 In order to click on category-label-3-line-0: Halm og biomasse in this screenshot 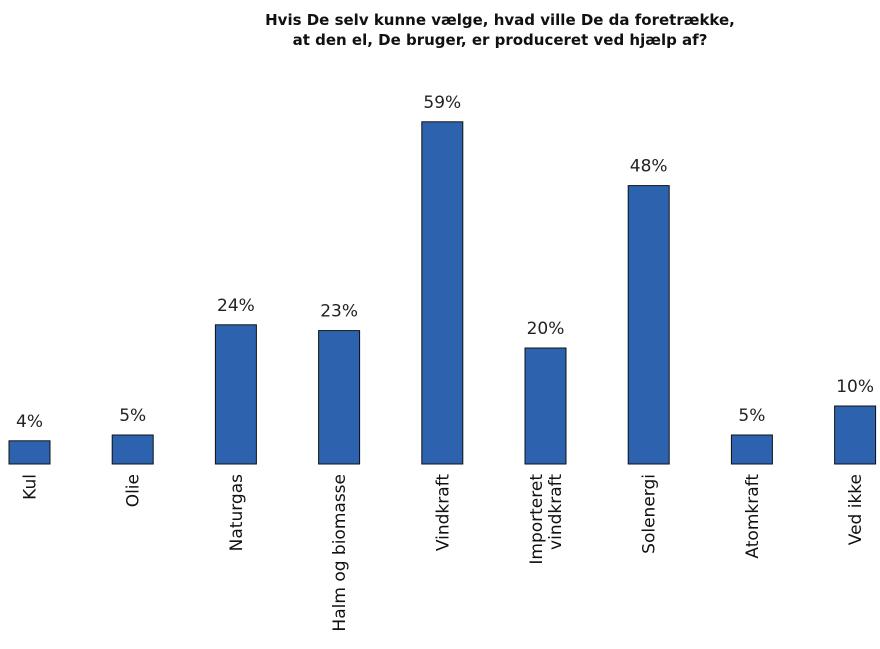, I will do `click(340, 553)`.